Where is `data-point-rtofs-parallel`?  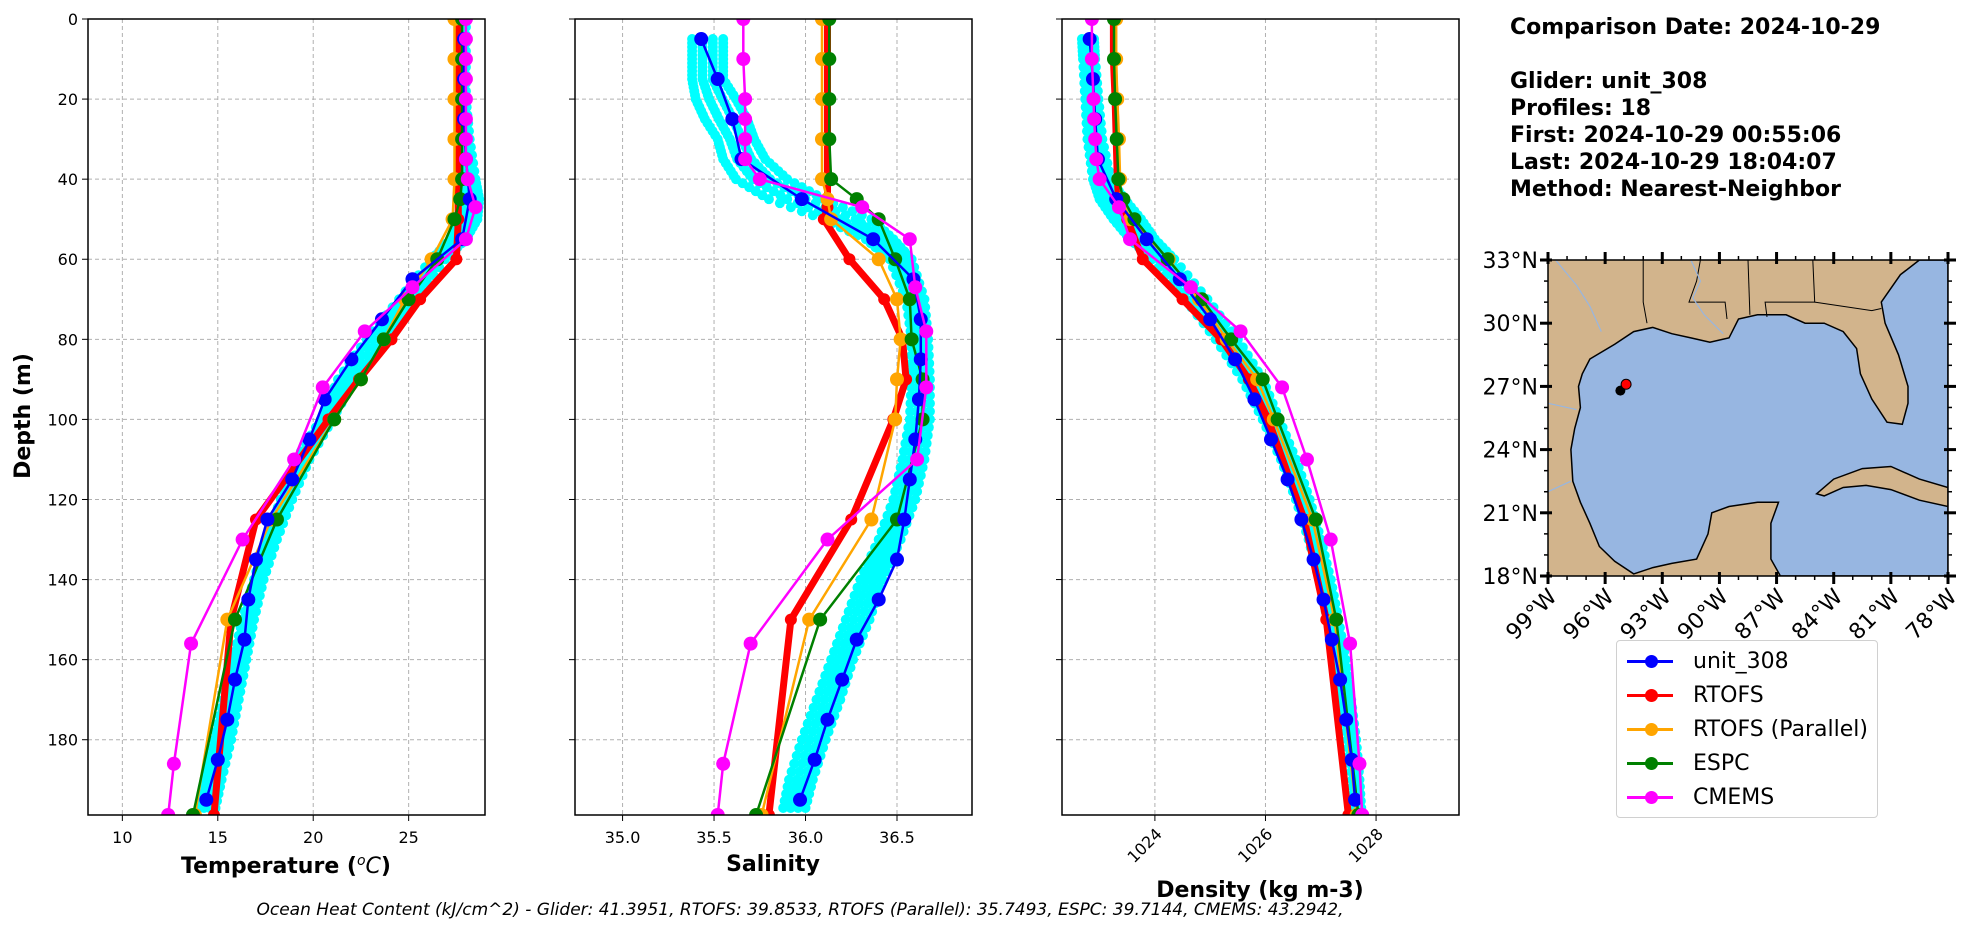
data-point-rtofs-parallel is located at coordinates (900, 339).